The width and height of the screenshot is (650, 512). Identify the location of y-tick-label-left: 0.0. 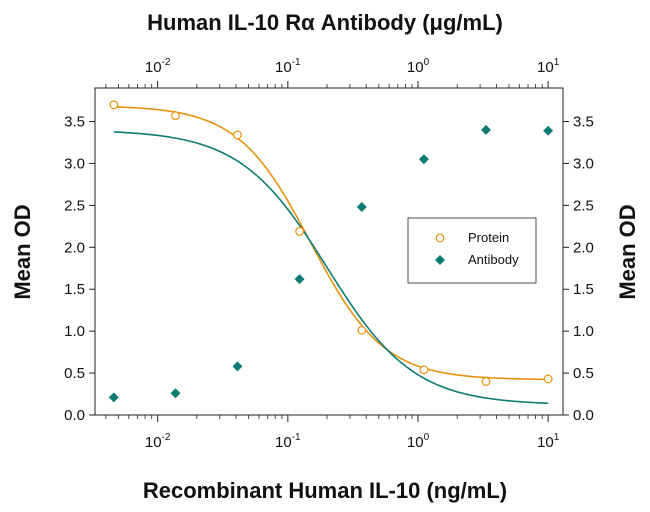
(74, 415).